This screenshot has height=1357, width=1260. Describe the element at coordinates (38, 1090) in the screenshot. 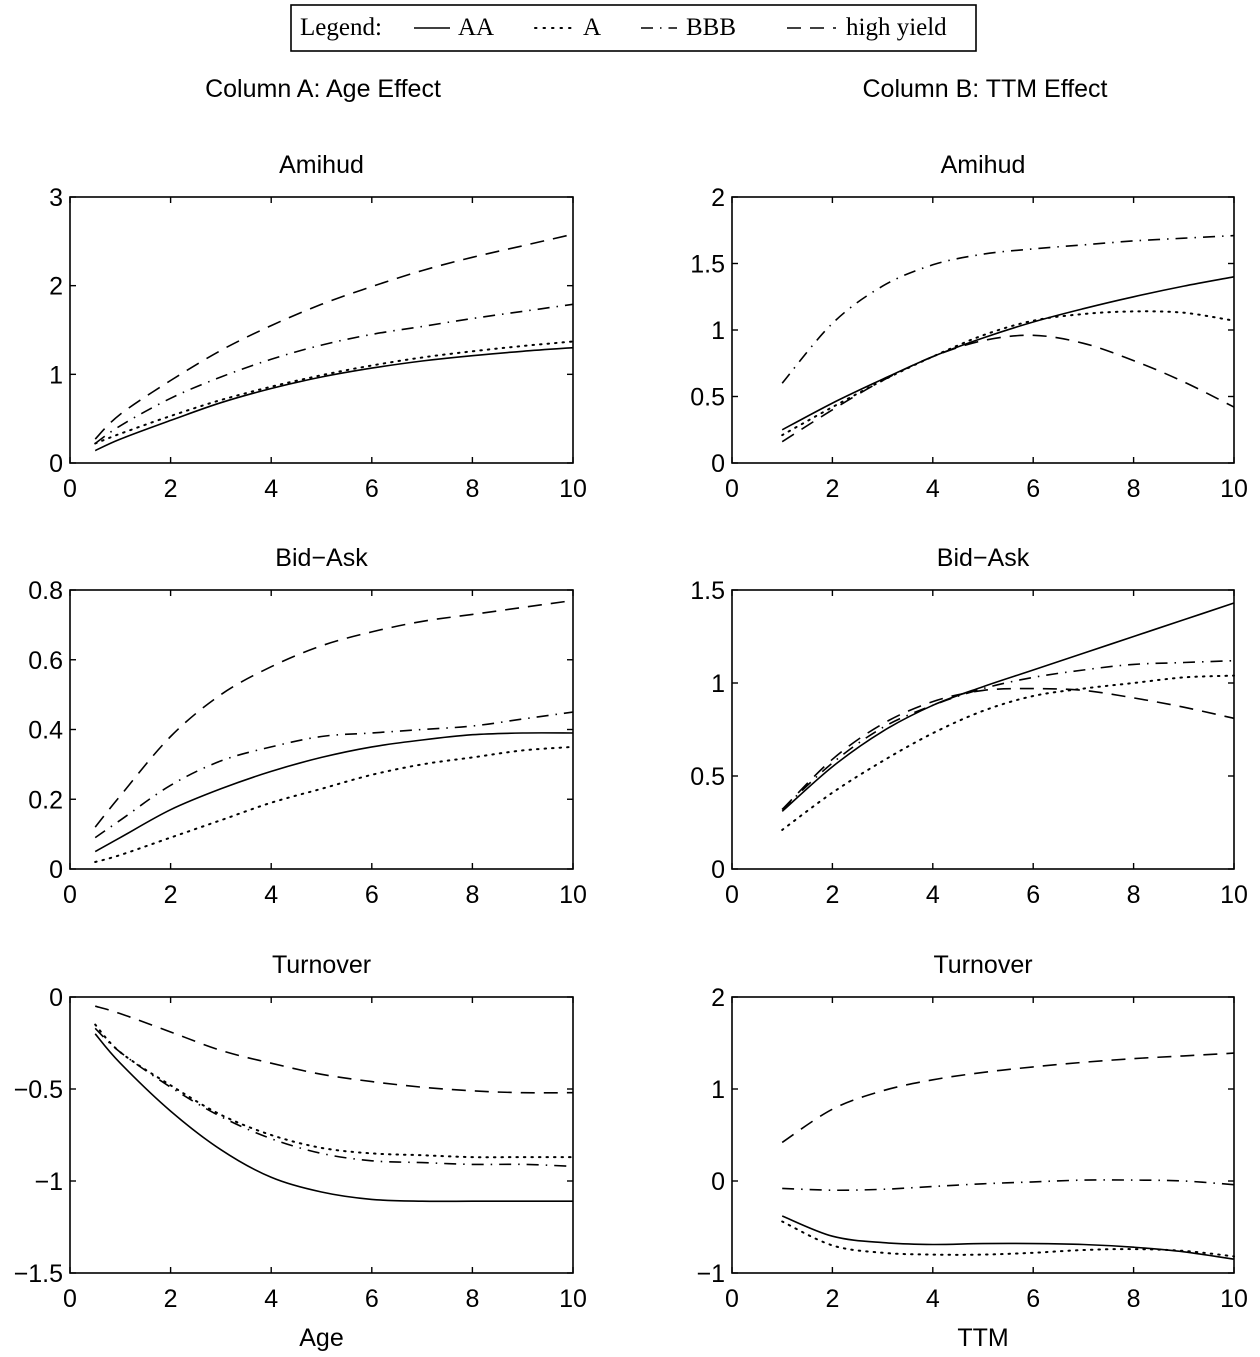

I see `y-tick-label: −0.5` at that location.